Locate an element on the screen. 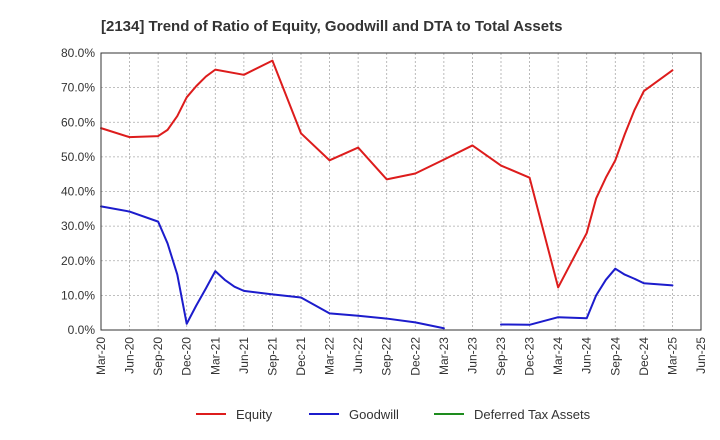  x-tick-label: Mar-20 is located at coordinates (101, 356).